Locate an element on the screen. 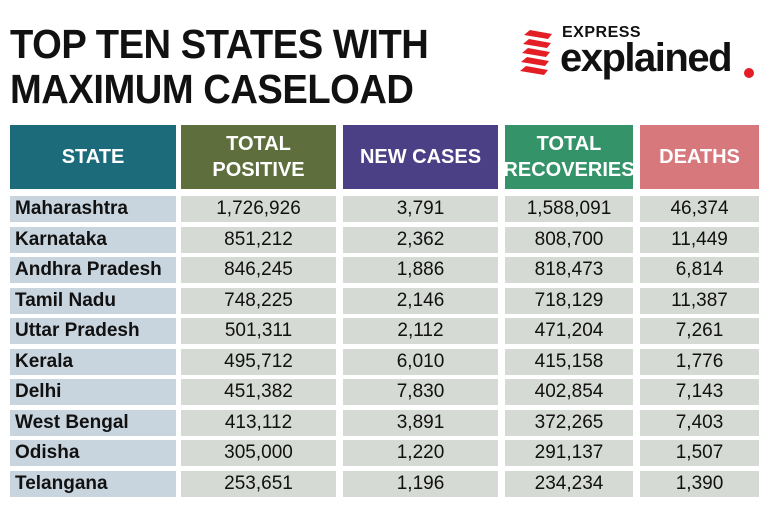 Image resolution: width=768 pixels, height=525 pixels. table-row: West Bengal 413,112 3,891 372,265 7,403 is located at coordinates (384, 423).